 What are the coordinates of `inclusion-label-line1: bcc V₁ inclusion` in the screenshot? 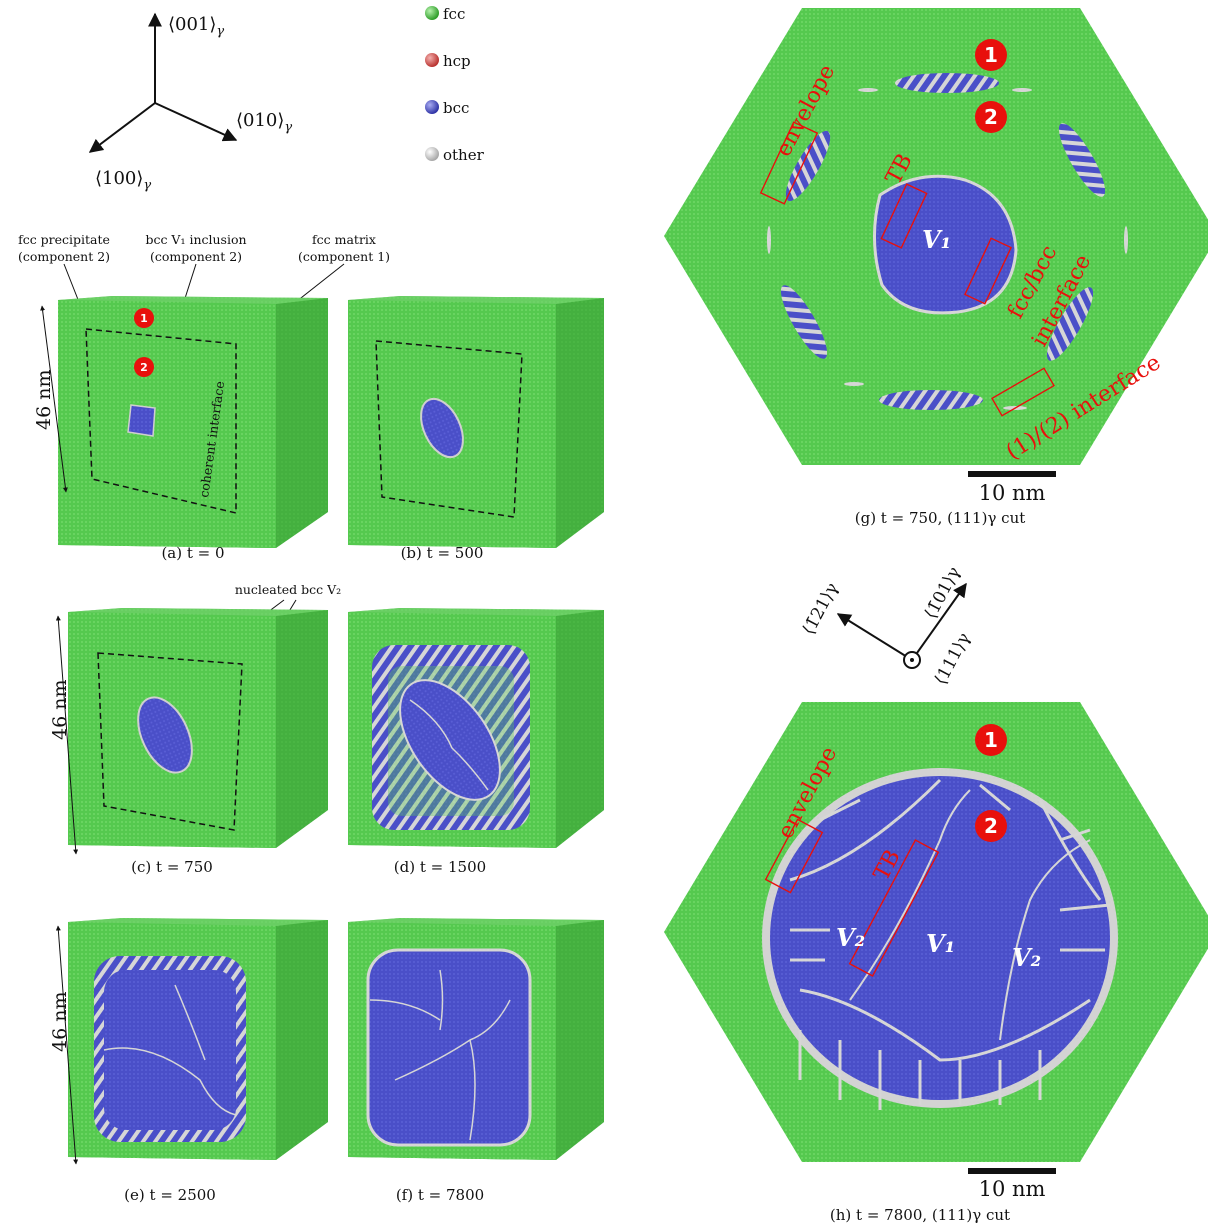 It's located at (195, 239).